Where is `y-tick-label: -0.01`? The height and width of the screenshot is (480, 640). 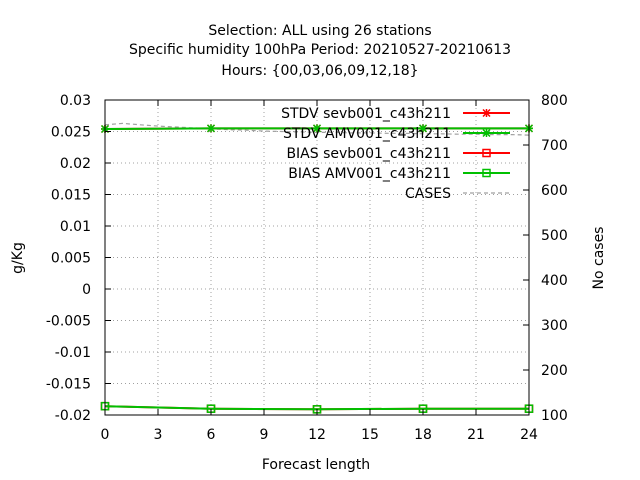 y-tick-label: -0.01 is located at coordinates (73, 353).